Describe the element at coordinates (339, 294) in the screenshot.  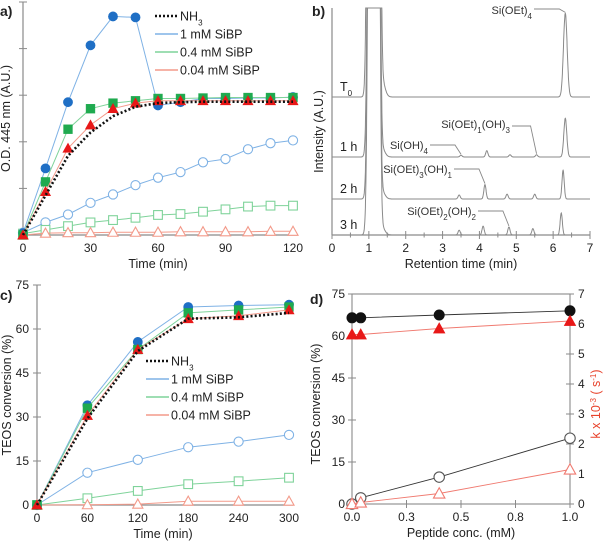
I see `y-tick-label-left: 75` at that location.